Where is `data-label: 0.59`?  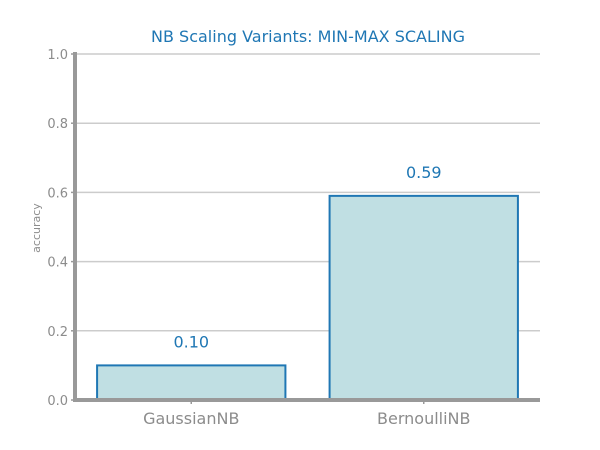 data-label: 0.59 is located at coordinates (424, 172).